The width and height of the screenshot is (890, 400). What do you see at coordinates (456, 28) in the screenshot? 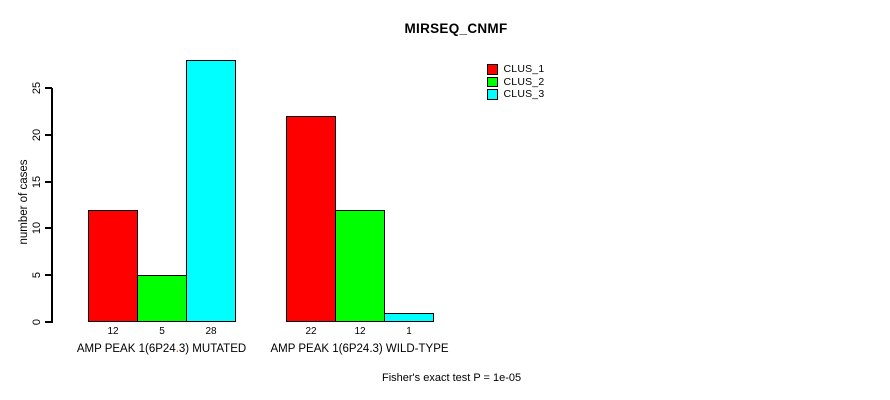
I see `chart-title: MIRSEQ_CNMF` at bounding box center [456, 28].